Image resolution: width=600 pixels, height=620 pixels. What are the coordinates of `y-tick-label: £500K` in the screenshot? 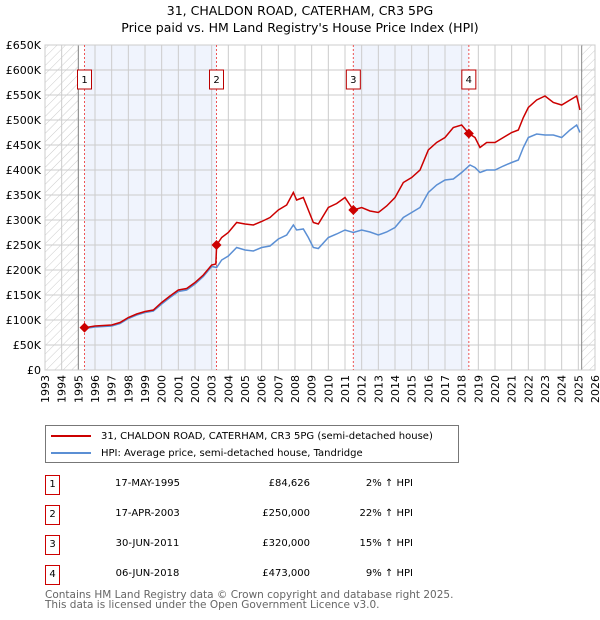 It's located at (24, 120).